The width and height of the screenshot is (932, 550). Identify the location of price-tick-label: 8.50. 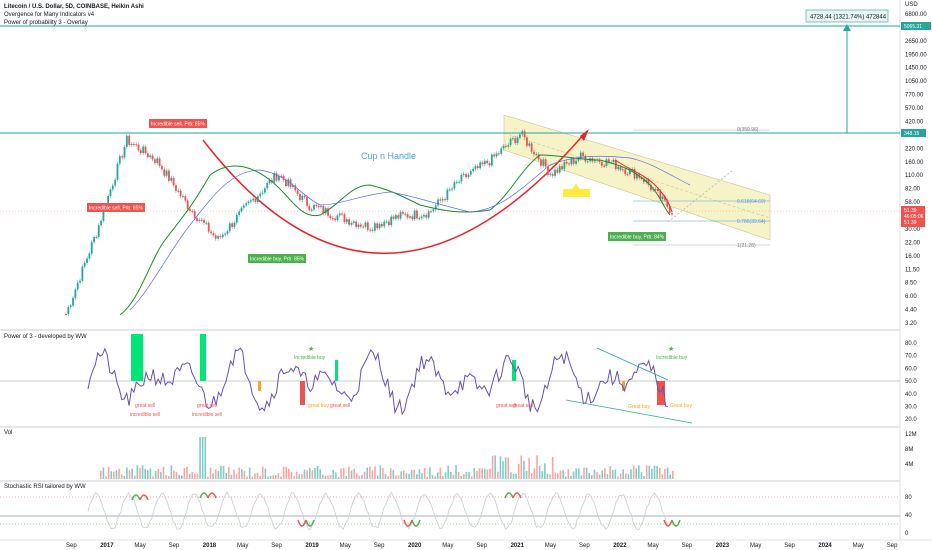
(911, 284).